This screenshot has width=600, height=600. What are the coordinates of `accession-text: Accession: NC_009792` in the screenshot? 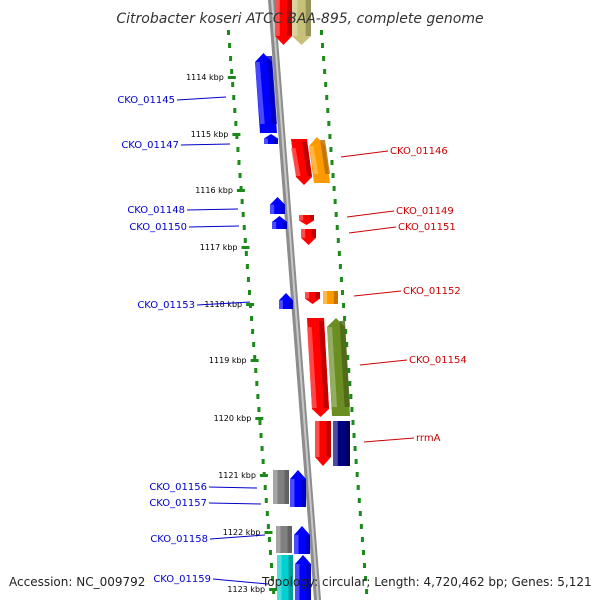 It's located at (77, 582).